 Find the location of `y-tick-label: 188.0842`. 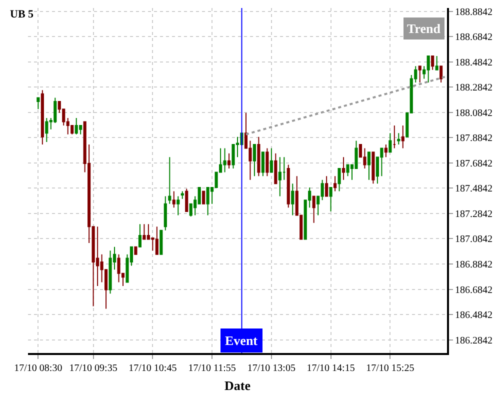

y-tick-label: 188.0842 is located at coordinates (473, 113).